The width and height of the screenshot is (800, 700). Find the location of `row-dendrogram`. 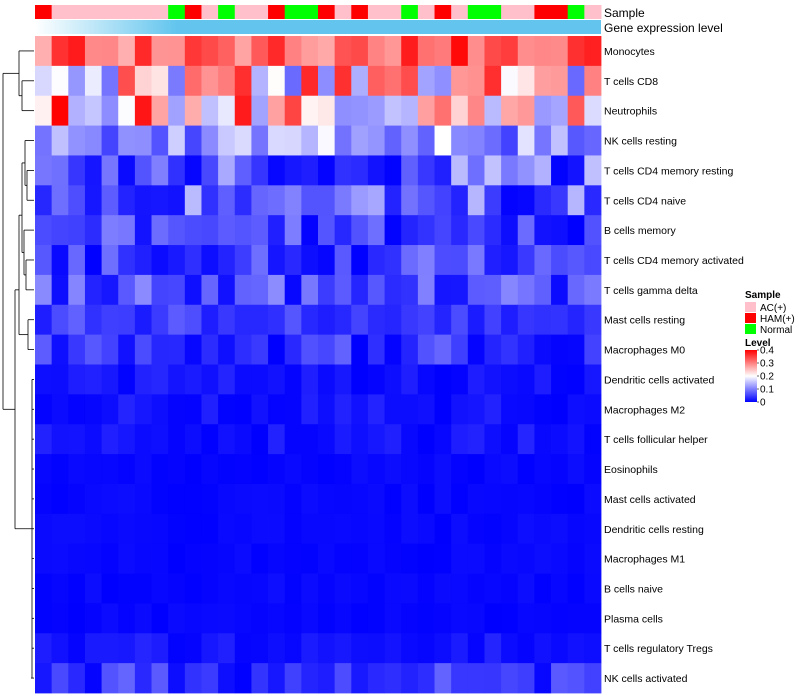

row-dendrogram is located at coordinates (18, 364).